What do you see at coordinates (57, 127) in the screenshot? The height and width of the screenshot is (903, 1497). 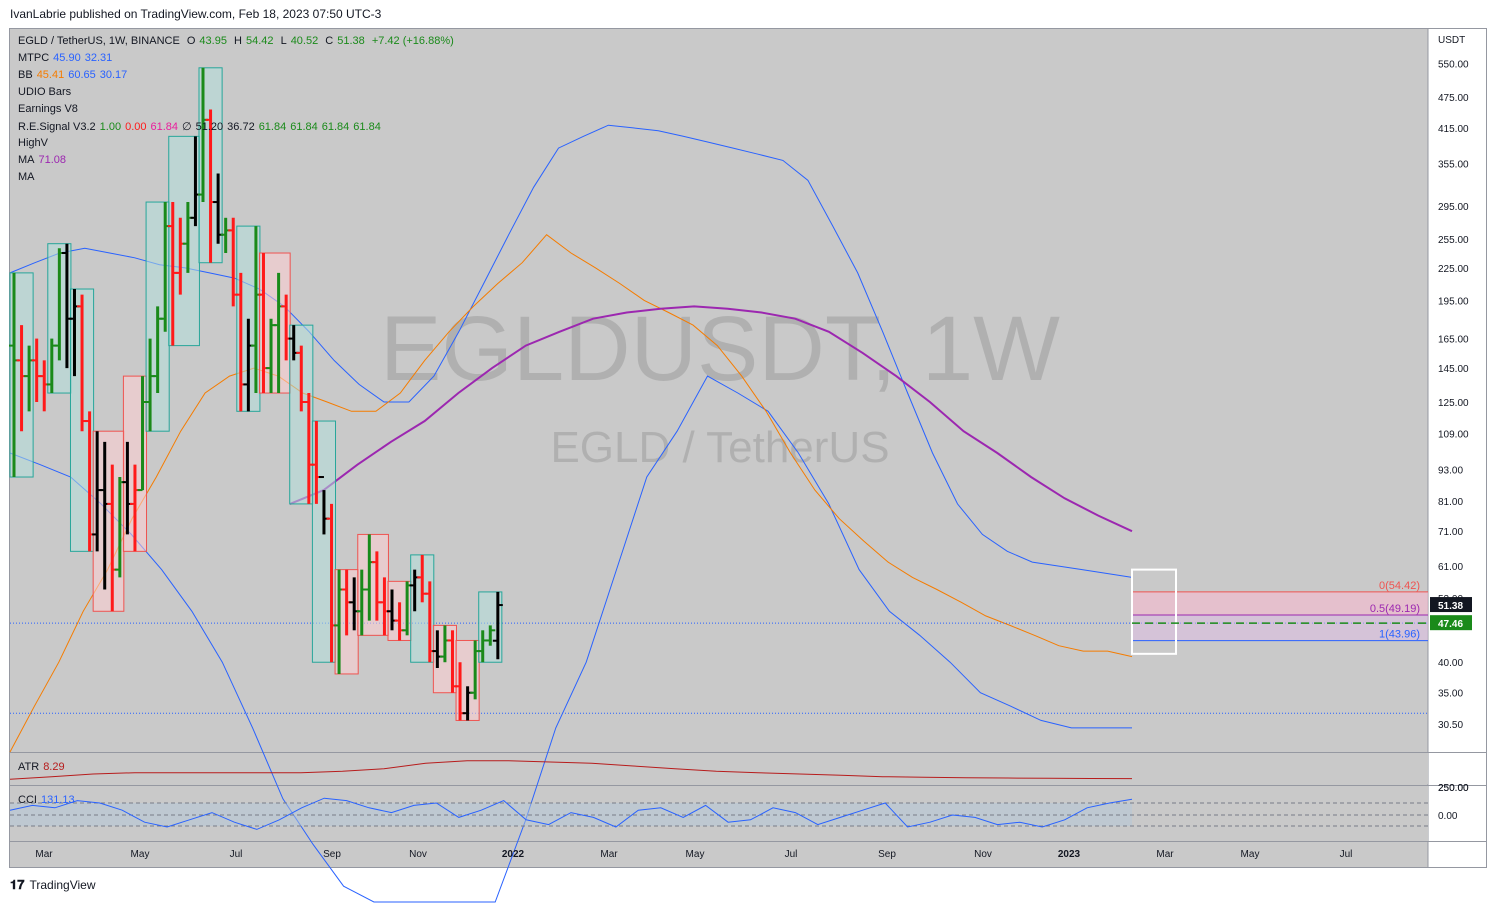 I see `resignal-name: R.E.Signal V3.2` at bounding box center [57, 127].